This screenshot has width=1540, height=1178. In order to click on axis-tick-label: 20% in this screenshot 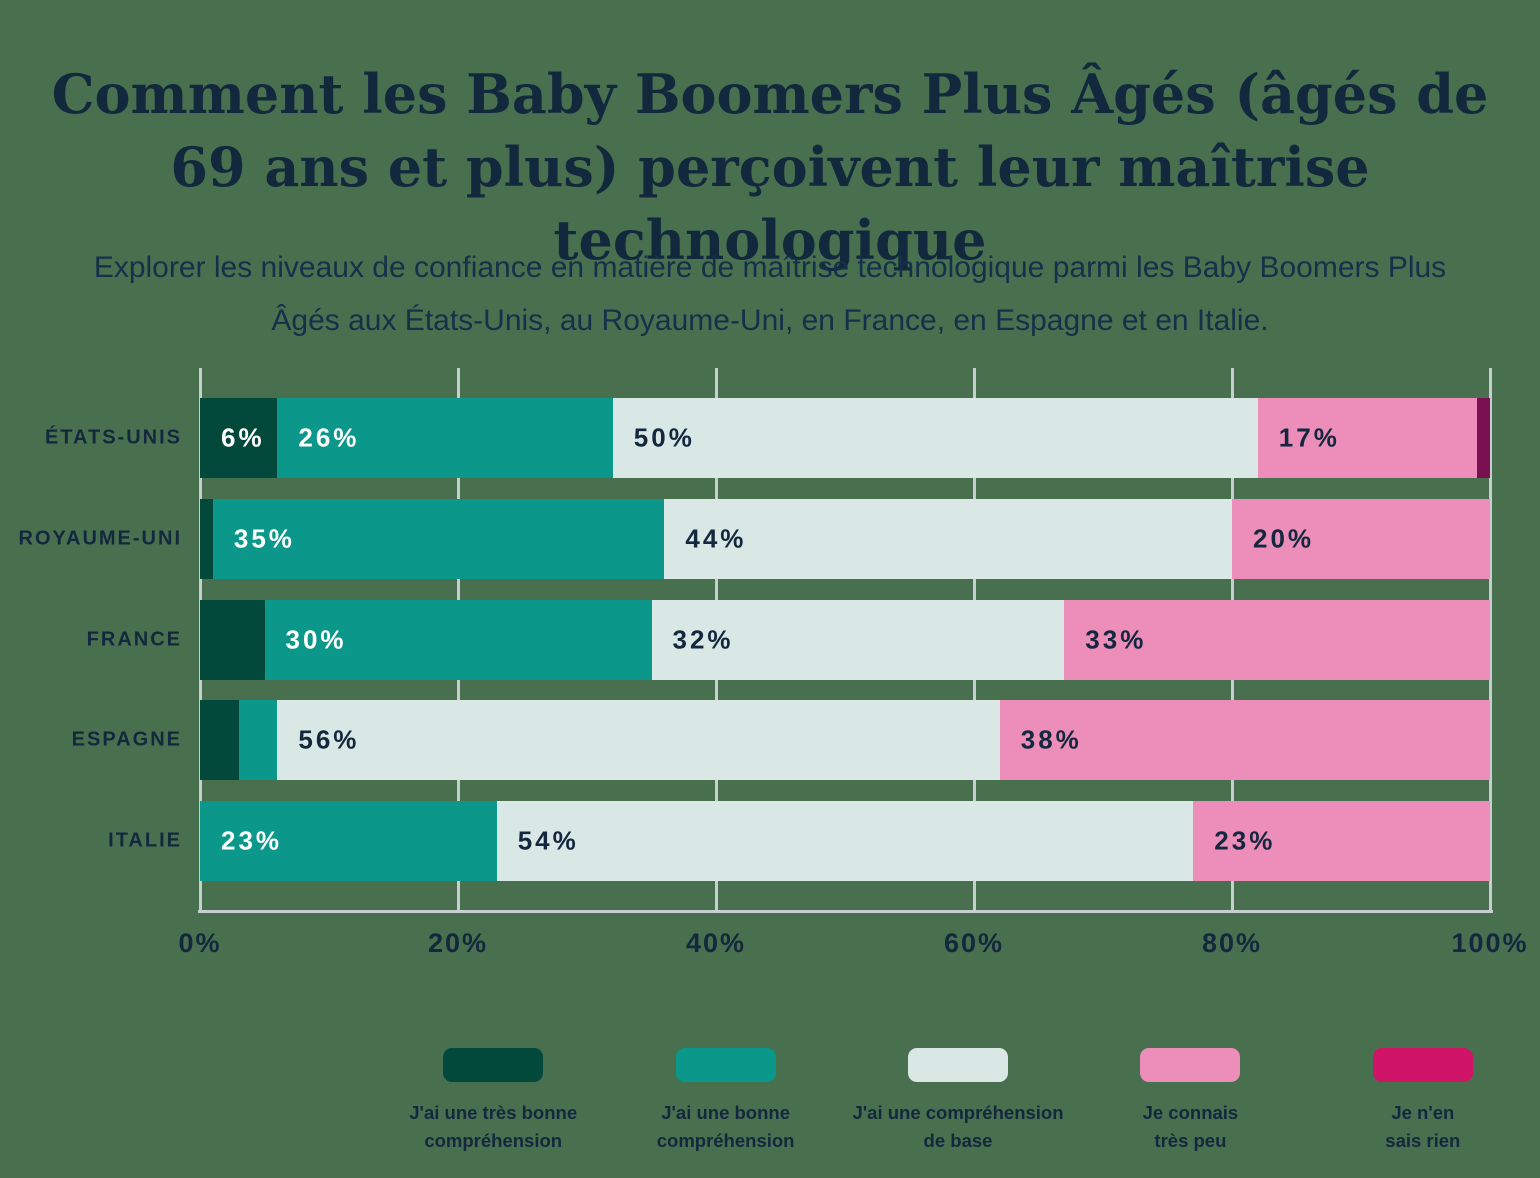, I will do `click(458, 943)`.